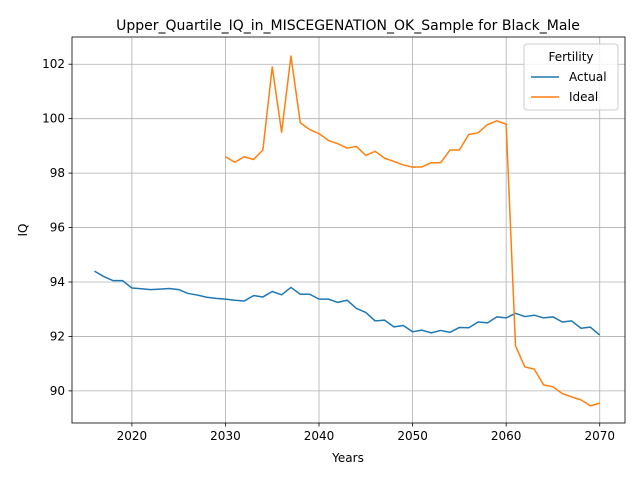 The height and width of the screenshot is (480, 640). I want to click on x-tick-label: 2040, so click(319, 436).